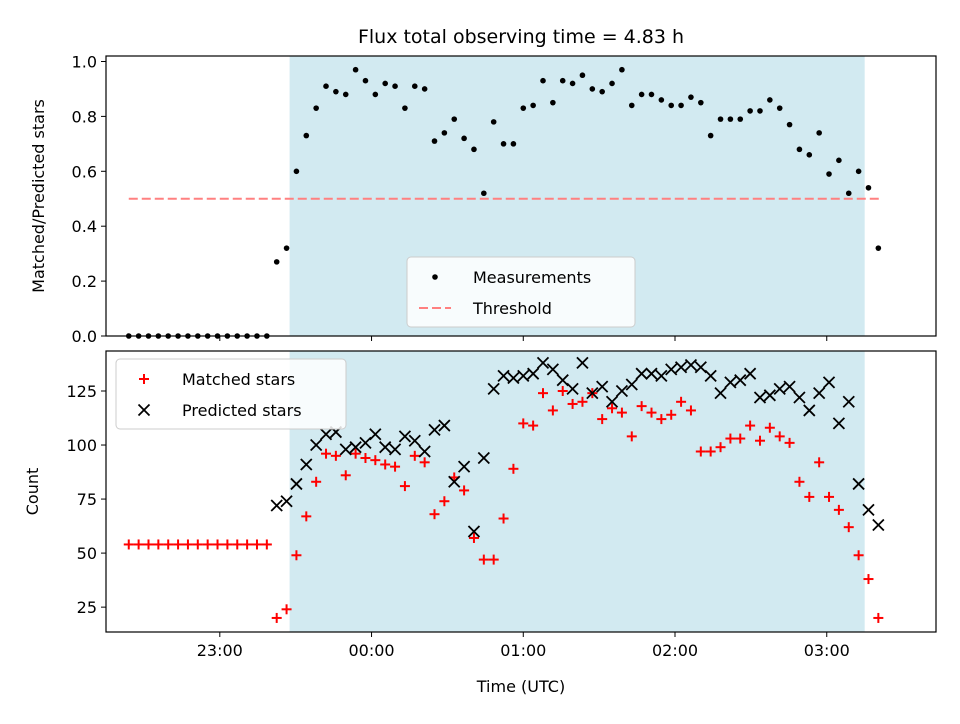  What do you see at coordinates (84, 336) in the screenshot?
I see `top-ytick-label: 0.0` at bounding box center [84, 336].